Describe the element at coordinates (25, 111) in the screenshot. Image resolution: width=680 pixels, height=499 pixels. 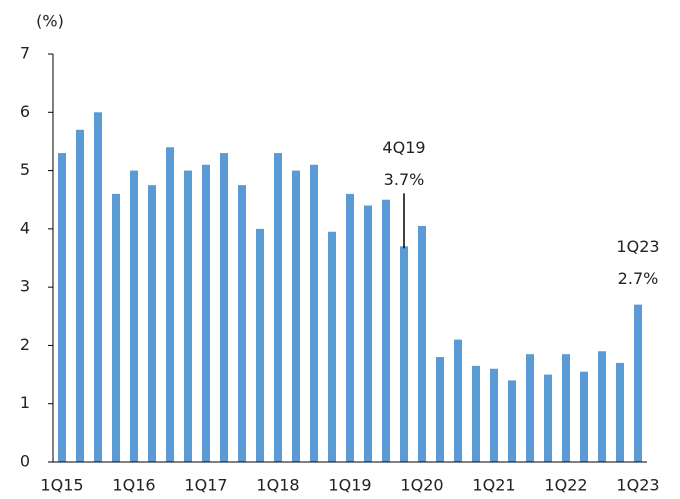
I see `y-tick-label: 6` at that location.